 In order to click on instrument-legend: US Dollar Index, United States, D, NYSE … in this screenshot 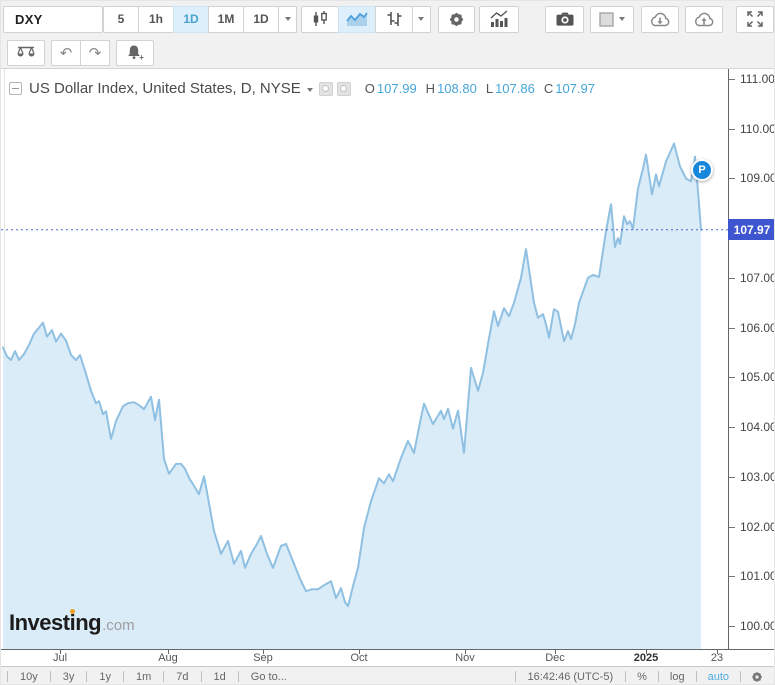, I will do `click(306, 88)`.